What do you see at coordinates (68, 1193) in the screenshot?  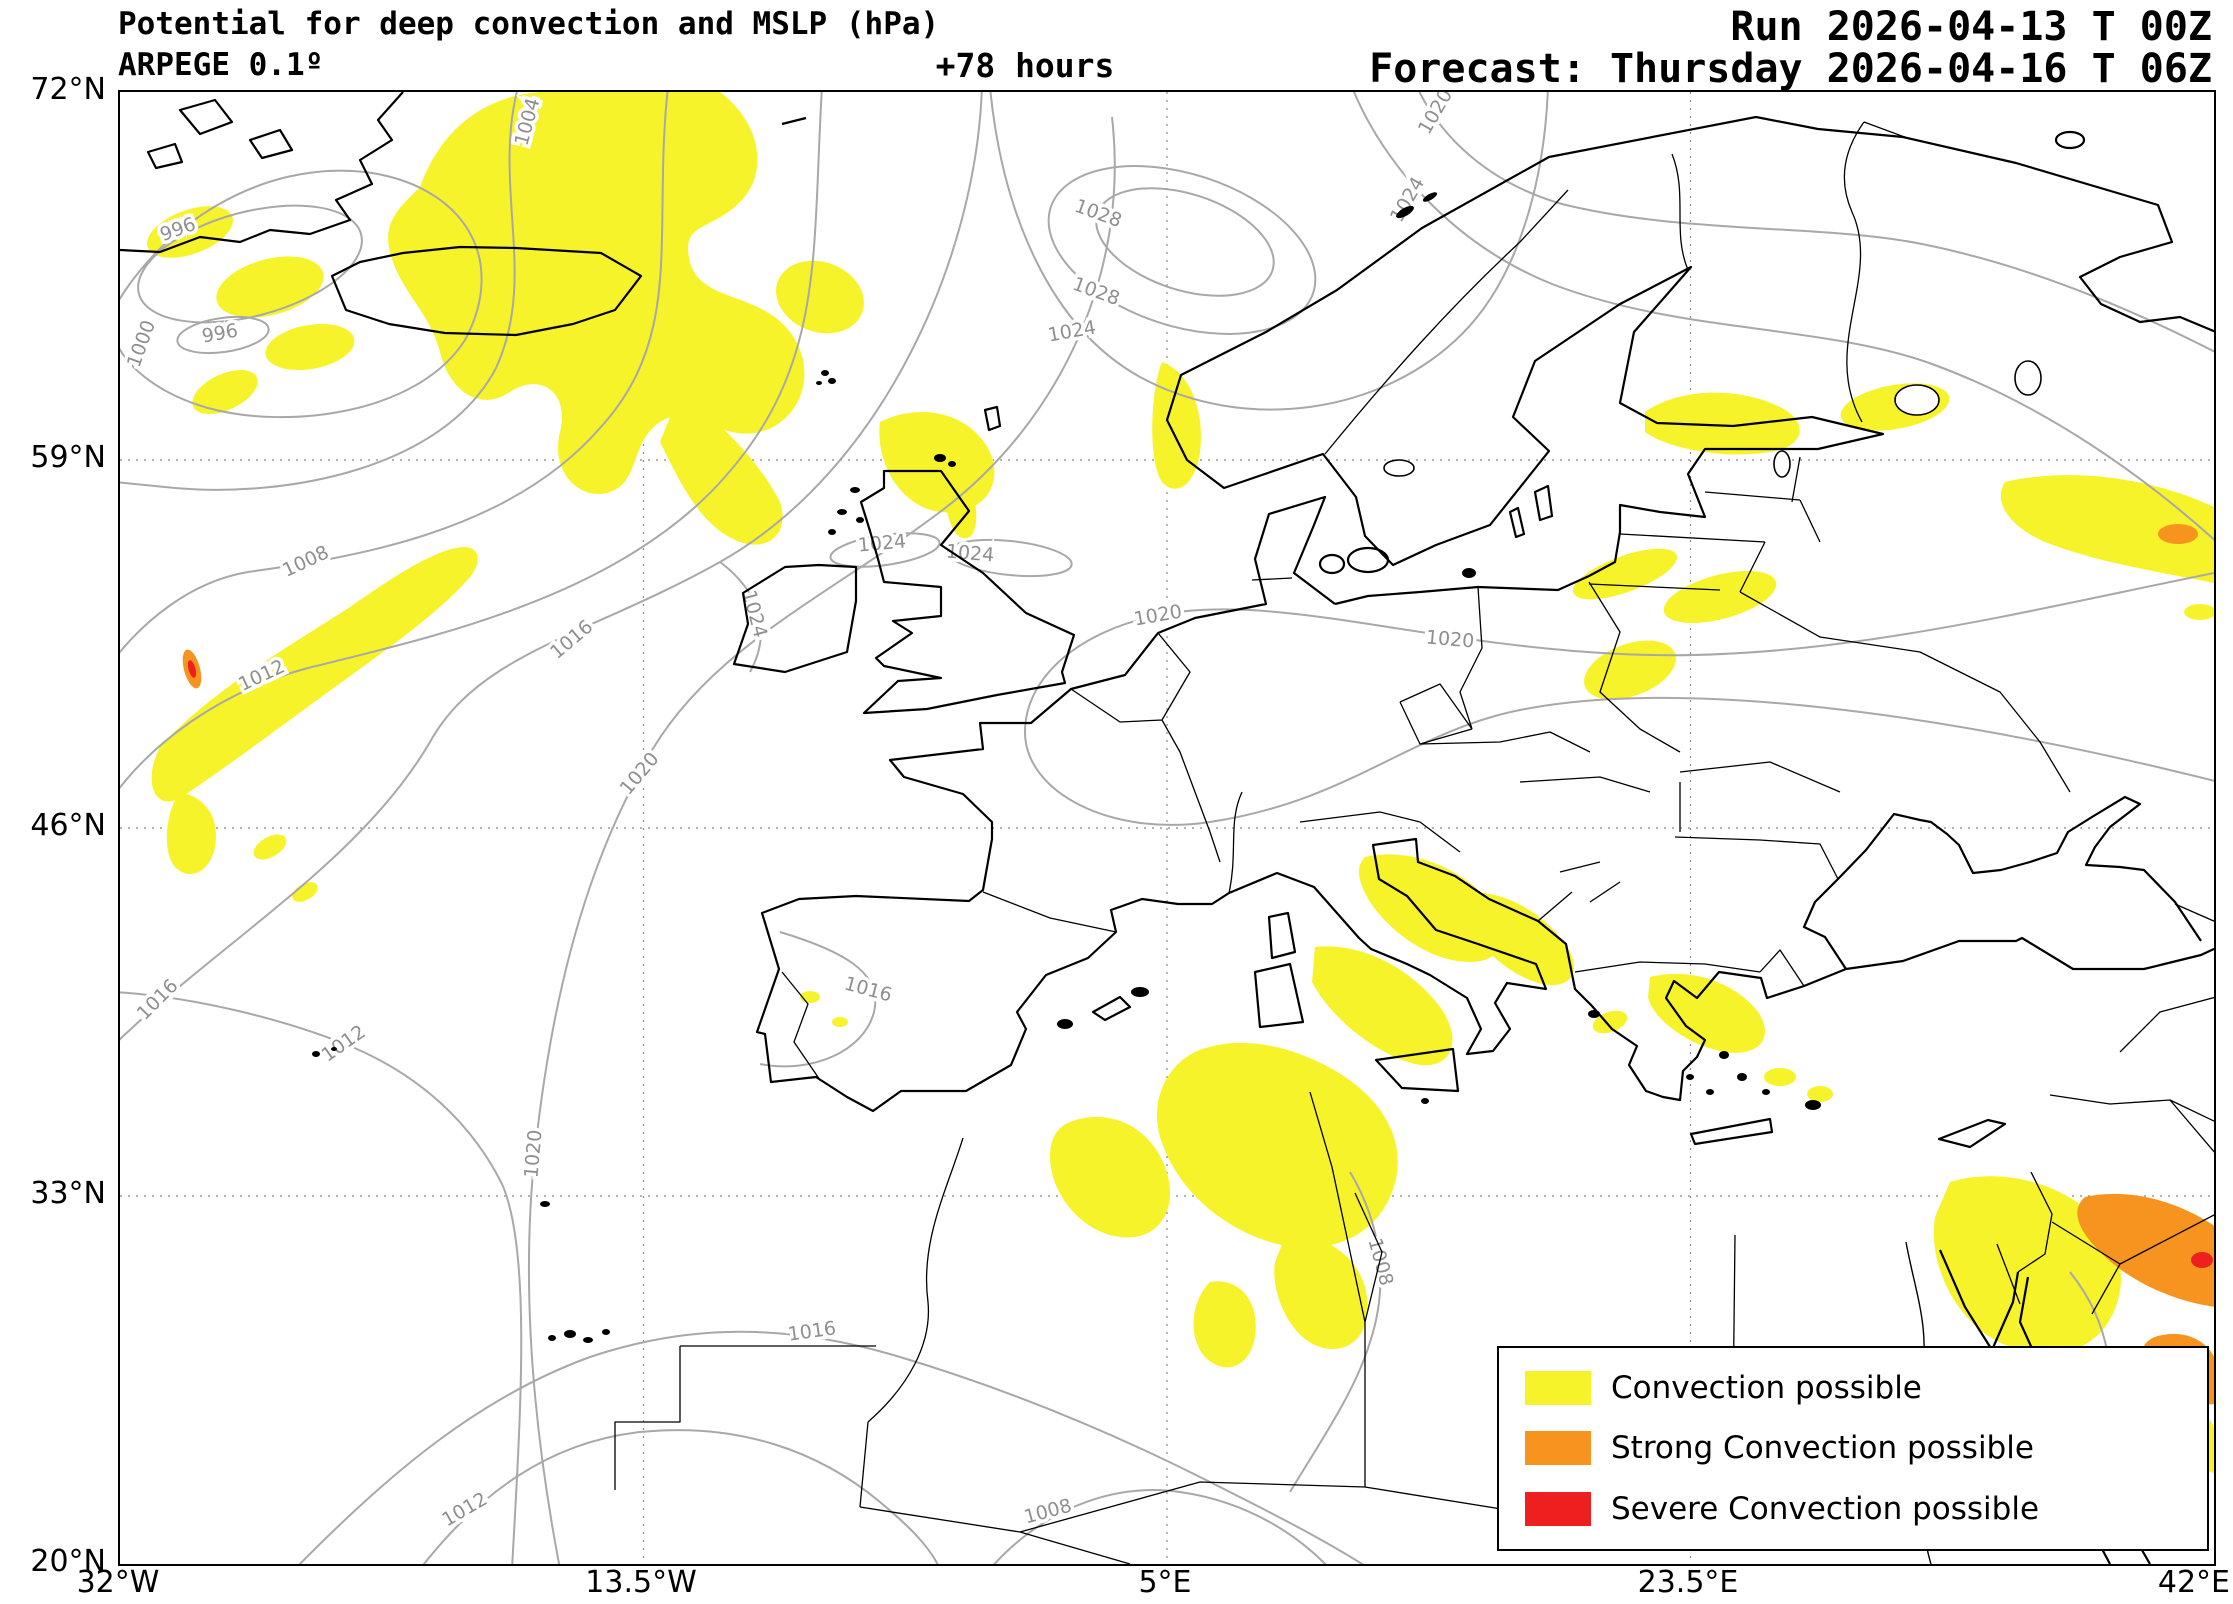 I see `lat-tick-label: 33°N` at bounding box center [68, 1193].